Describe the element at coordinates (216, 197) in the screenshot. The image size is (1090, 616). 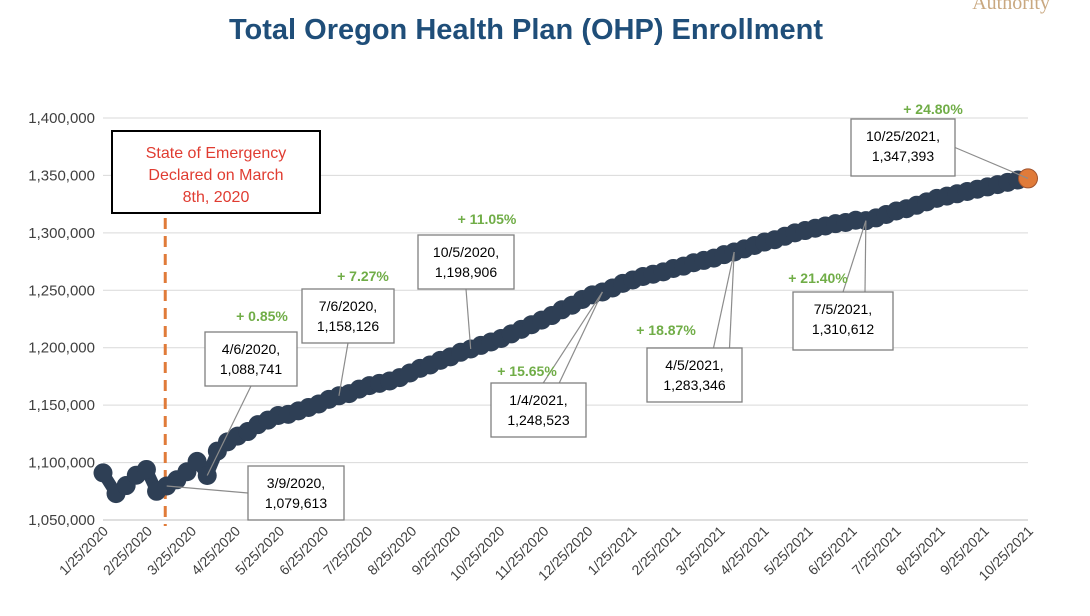
I see `event-label-line: 8th, 2020` at that location.